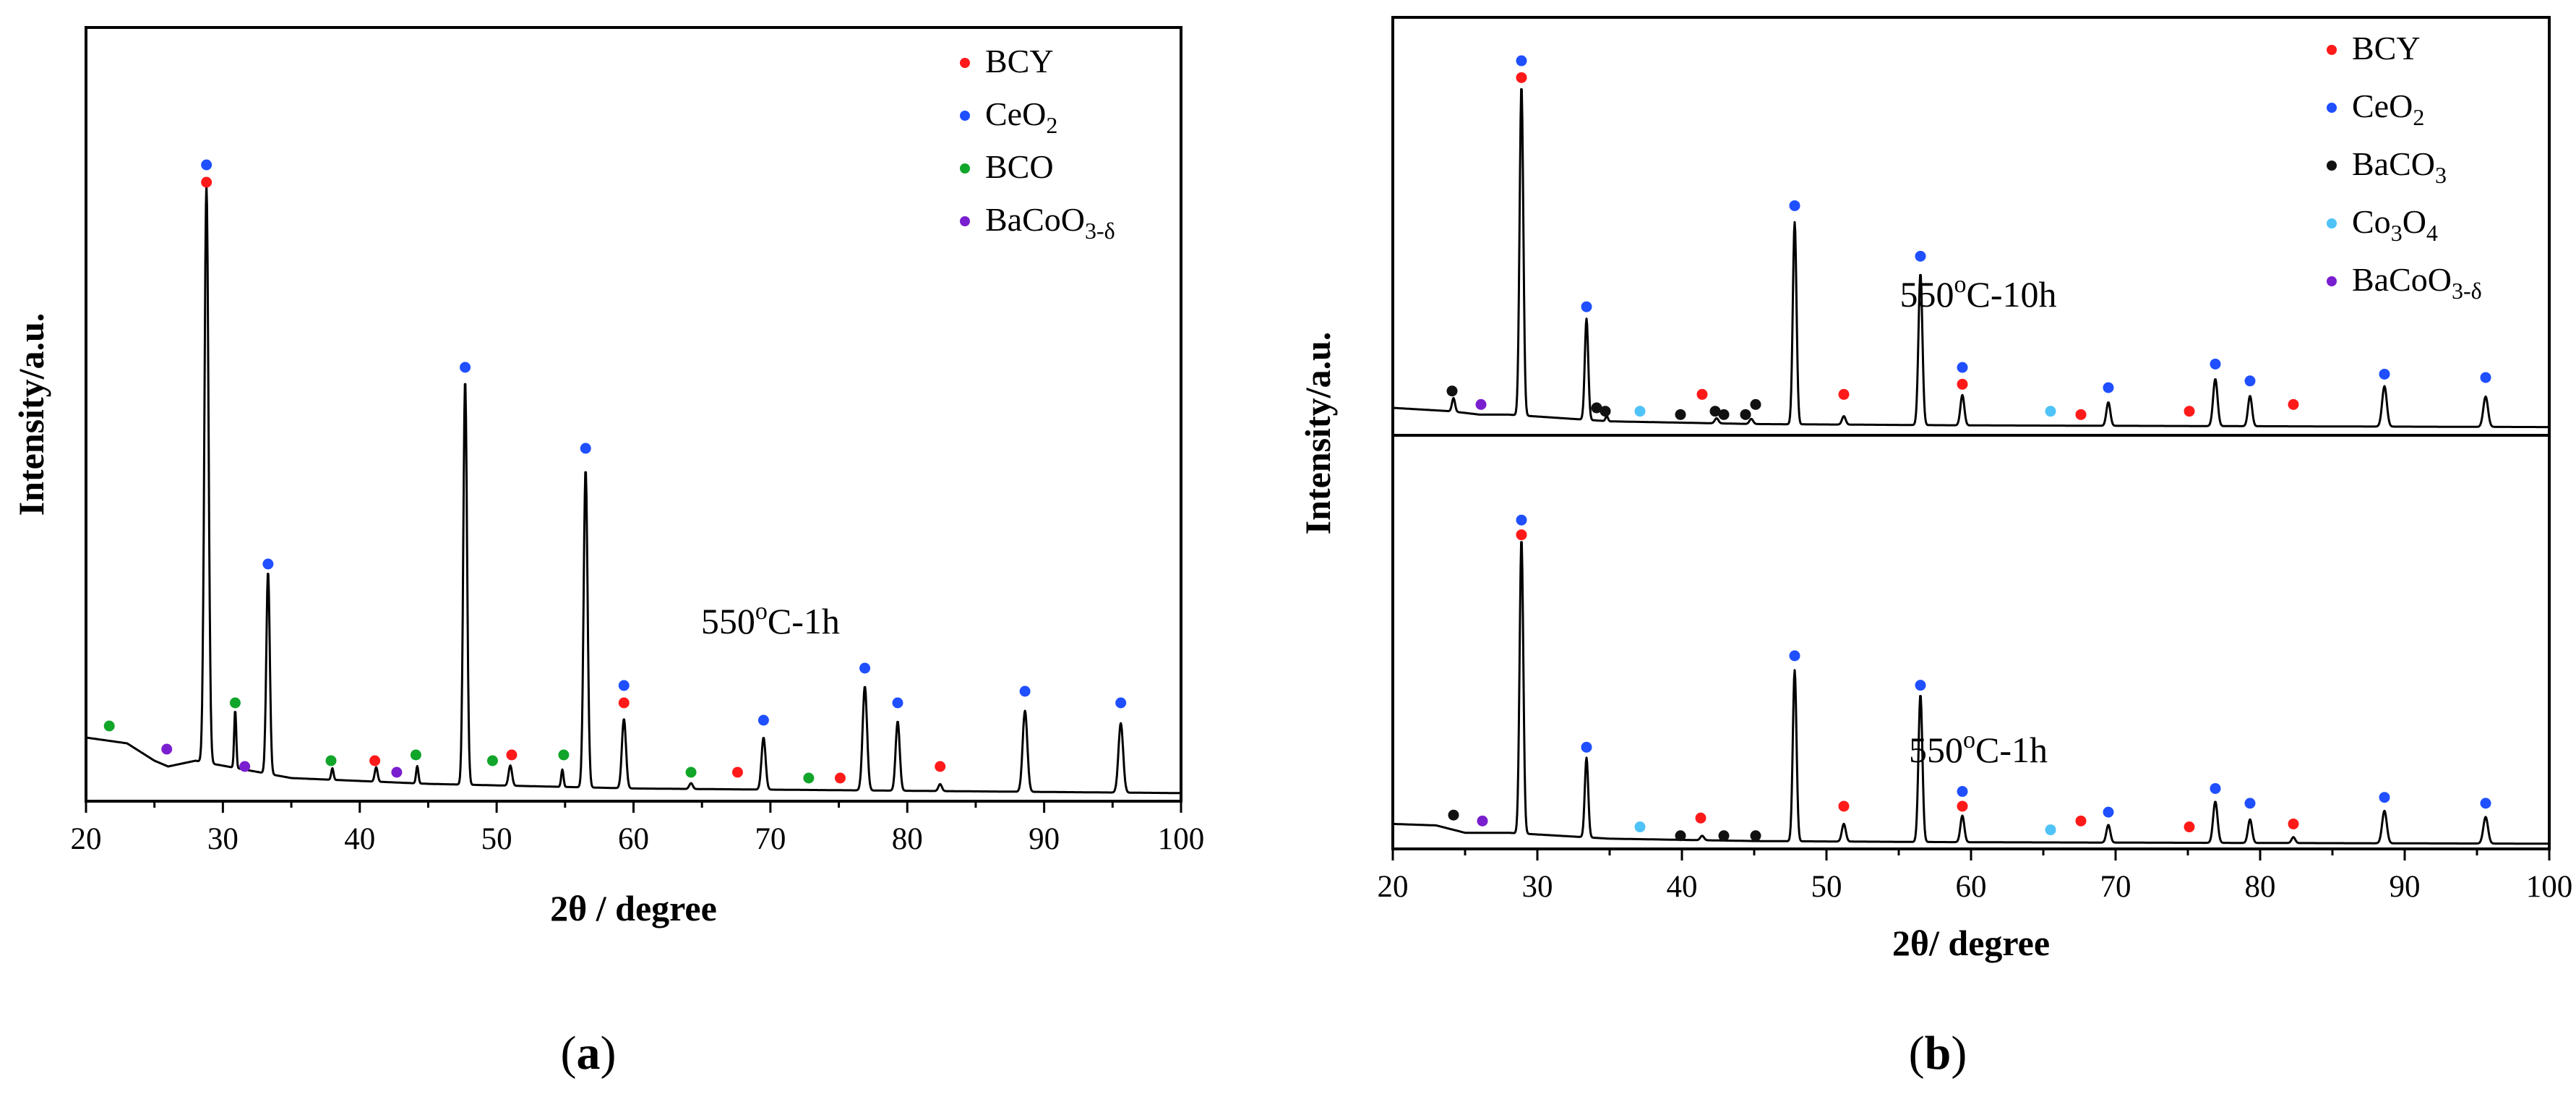  What do you see at coordinates (1827, 887) in the screenshot?
I see `x-tick-label: 50` at bounding box center [1827, 887].